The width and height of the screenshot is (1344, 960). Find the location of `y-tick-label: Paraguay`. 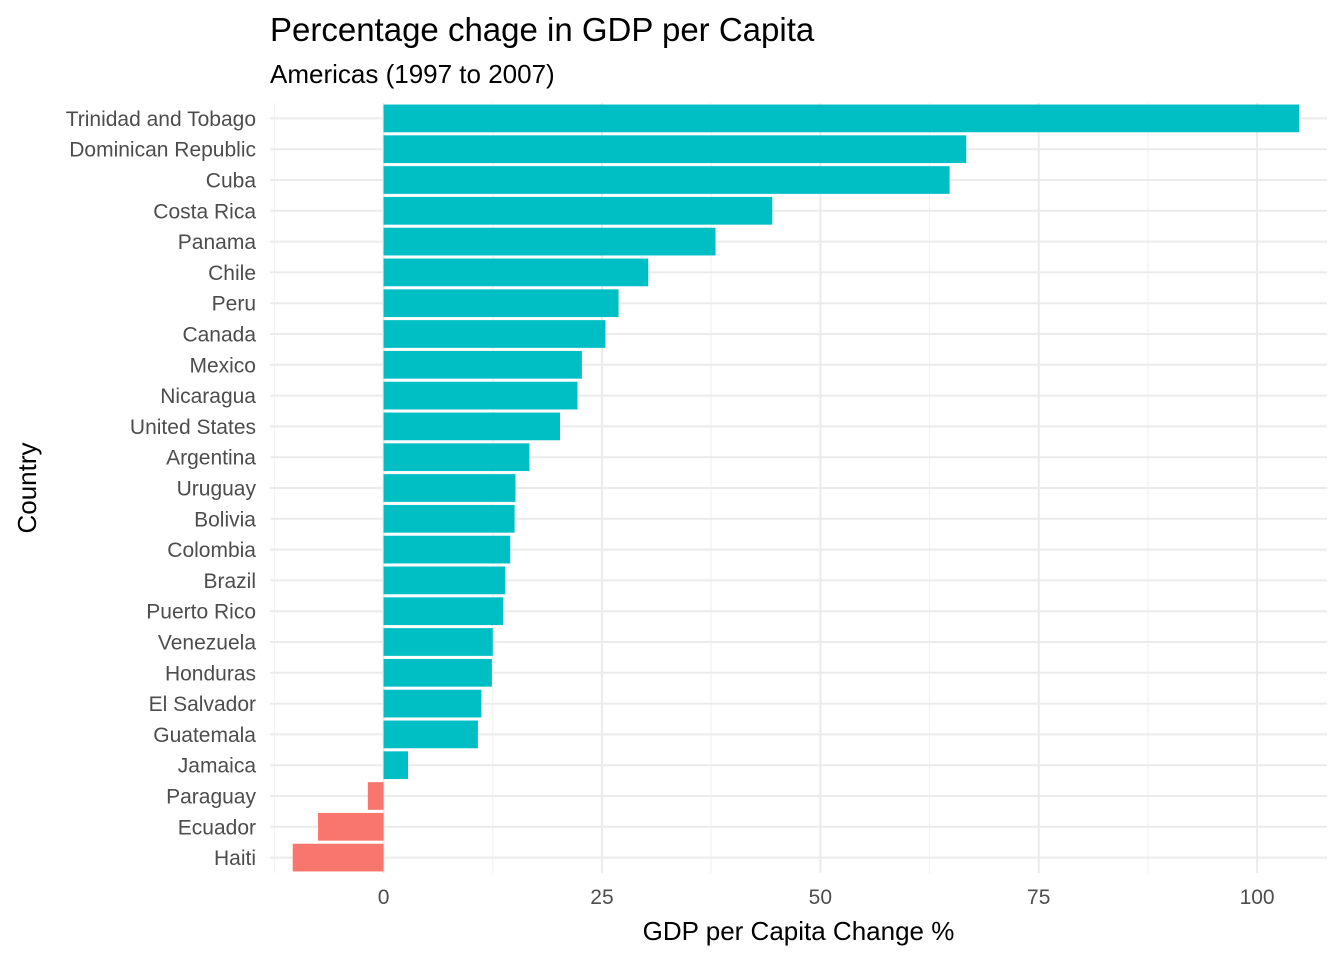

y-tick-label: Paraguay is located at coordinates (211, 797).